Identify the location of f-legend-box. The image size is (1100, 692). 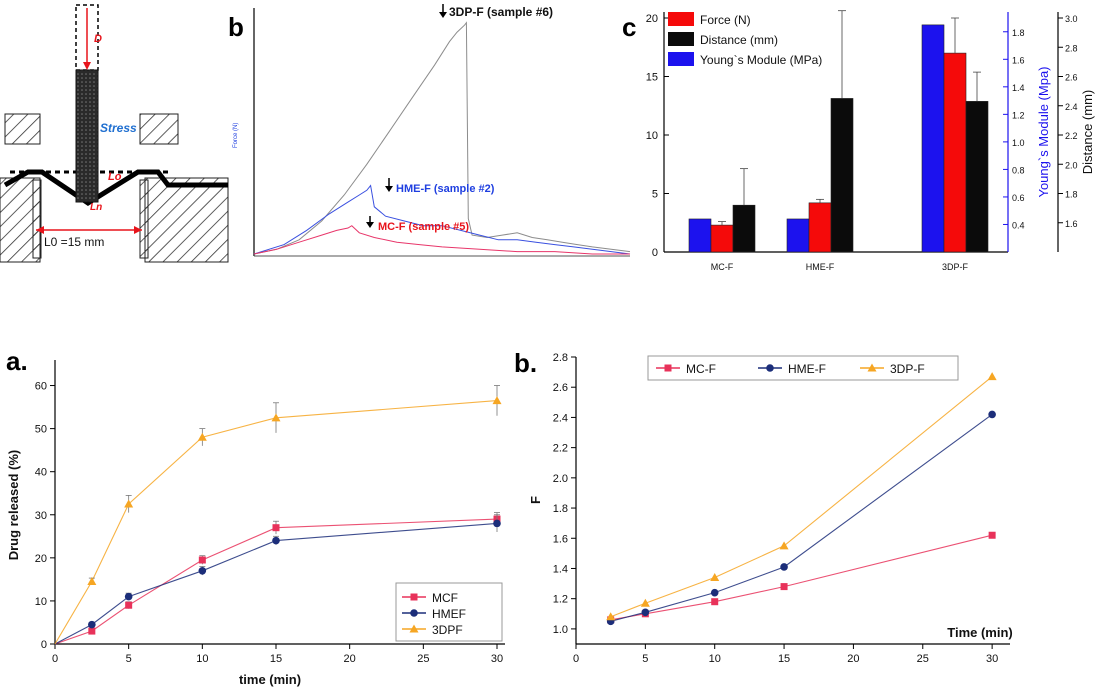
(803, 368).